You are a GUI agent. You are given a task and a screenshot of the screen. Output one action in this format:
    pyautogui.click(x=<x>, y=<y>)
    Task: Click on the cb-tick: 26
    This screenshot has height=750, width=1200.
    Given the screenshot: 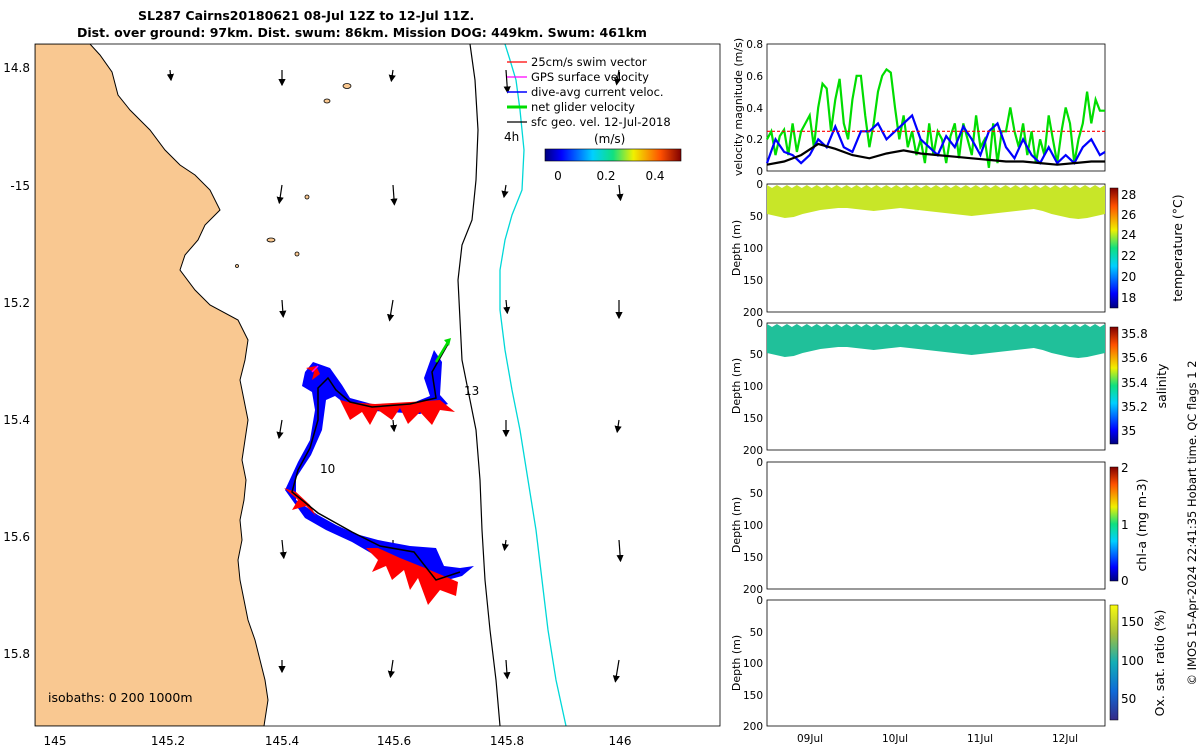 What is the action you would take?
    pyautogui.click(x=1128, y=215)
    